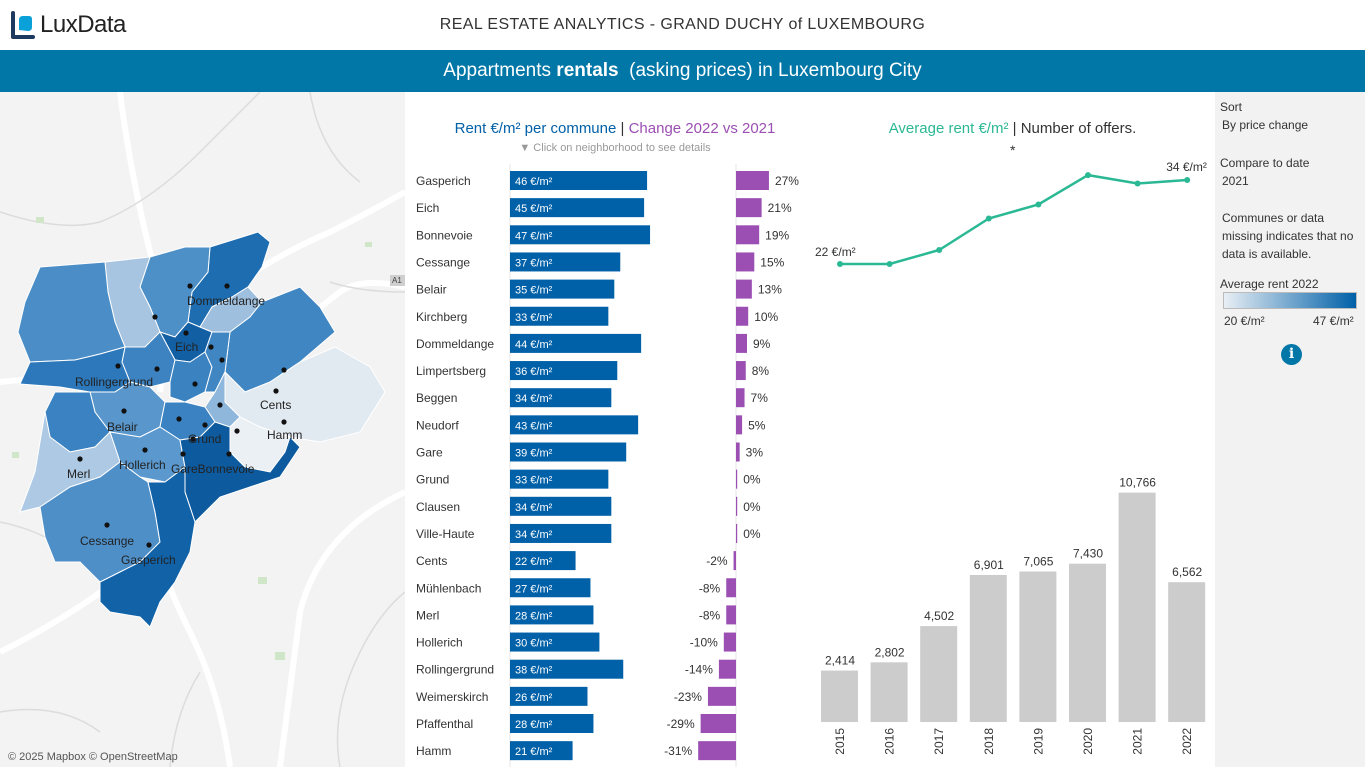  Describe the element at coordinates (541, 751) in the screenshot. I see `rent-bar-hamm` at that location.